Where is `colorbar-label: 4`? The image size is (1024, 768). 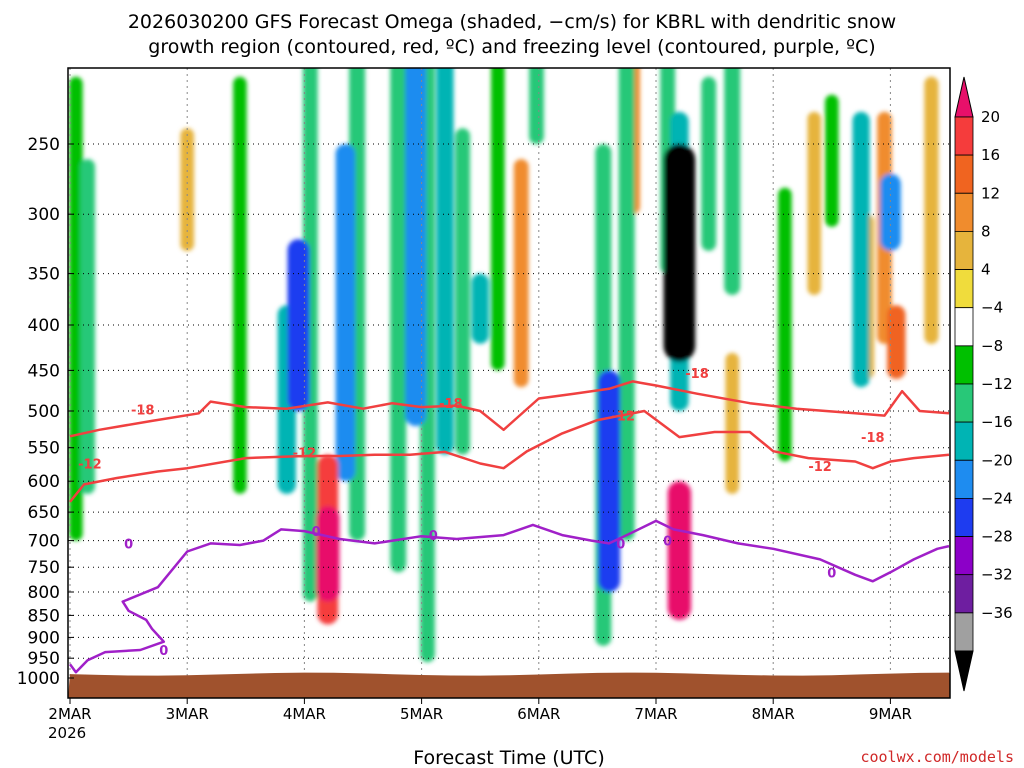
colorbar-label: 4 is located at coordinates (986, 270).